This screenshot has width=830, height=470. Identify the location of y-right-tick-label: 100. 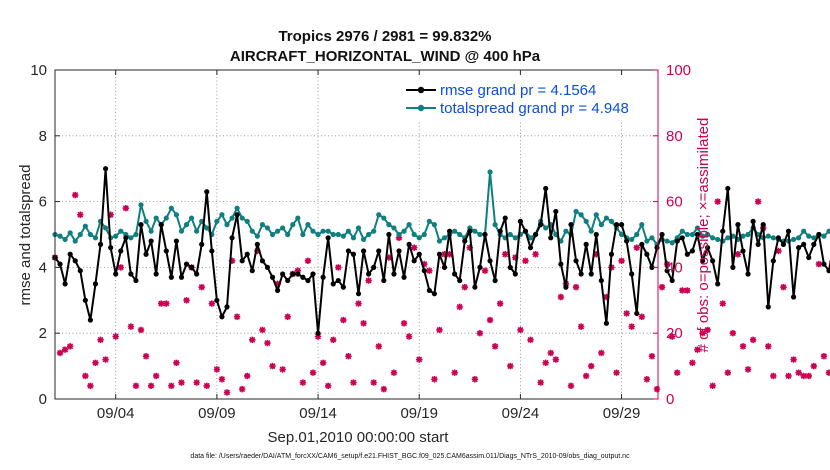
(678, 70).